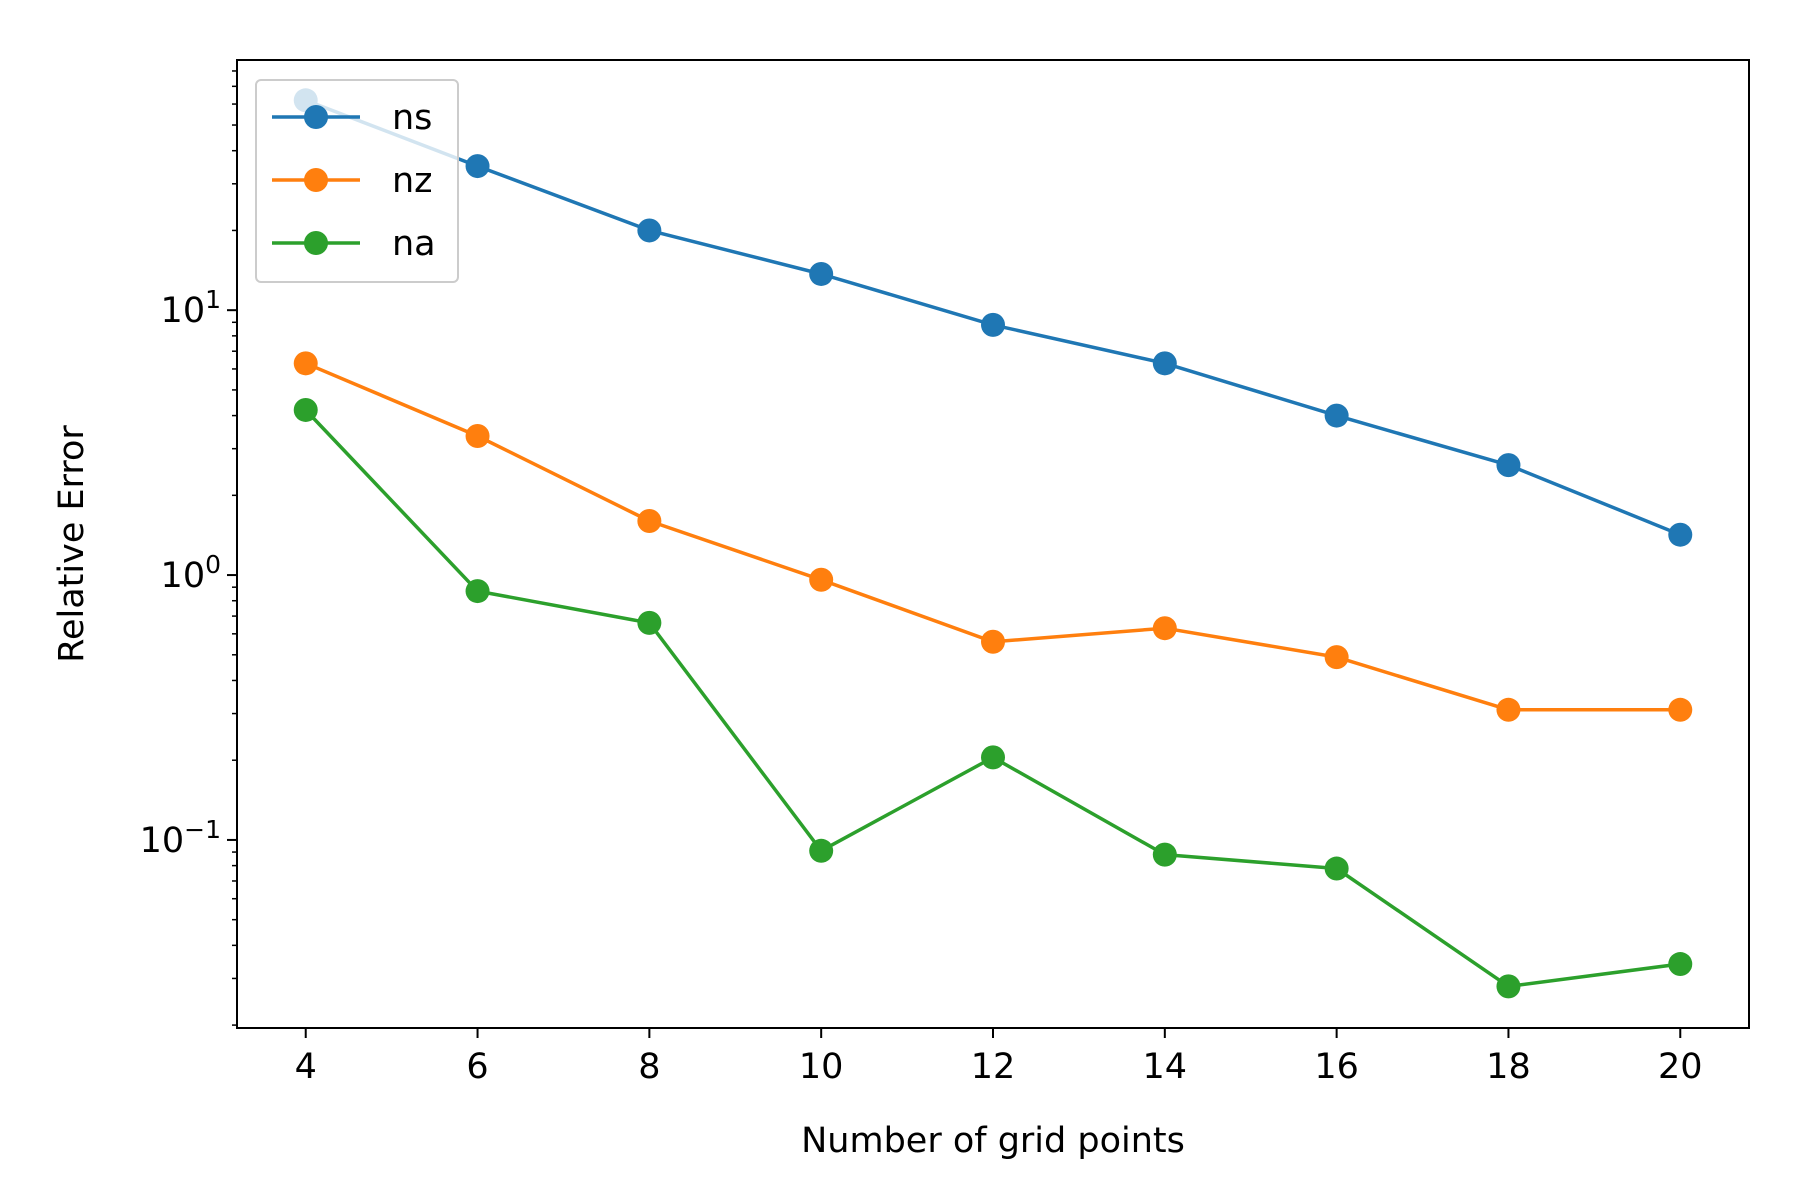 Image resolution: width=1800 pixels, height=1204 pixels. Describe the element at coordinates (72, 544) in the screenshot. I see `y-axis-label: Relative Error` at that location.